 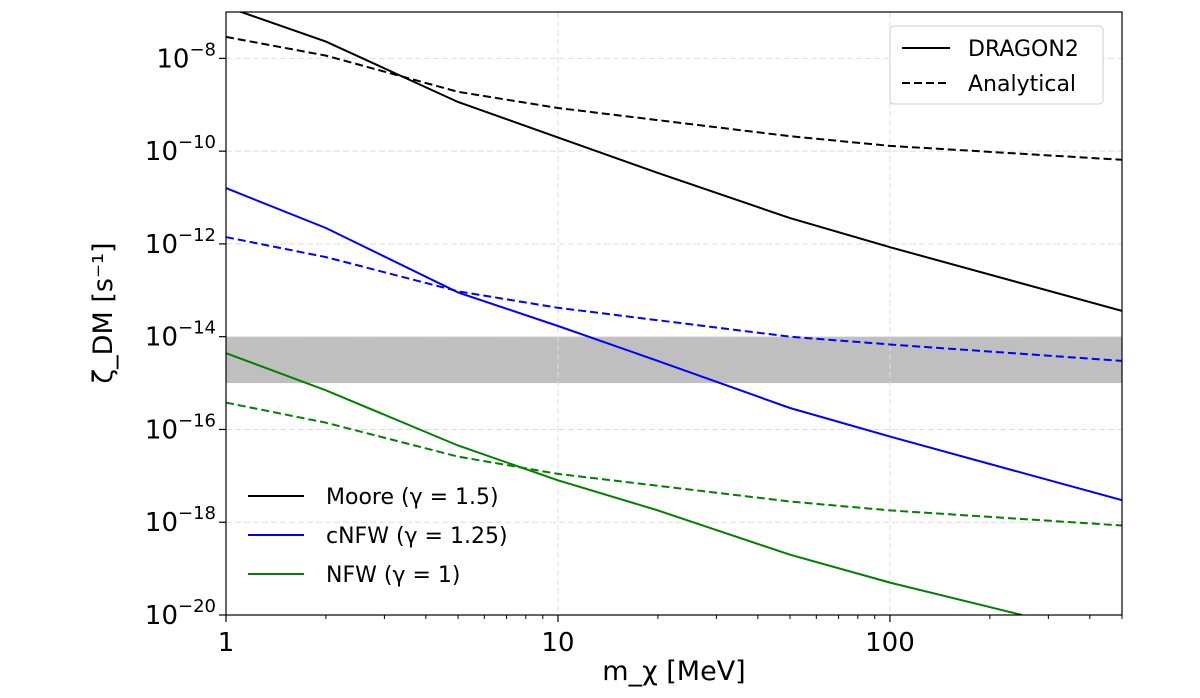 What do you see at coordinates (674, 299) in the screenshot?
I see `series-cnfw-analytical` at bounding box center [674, 299].